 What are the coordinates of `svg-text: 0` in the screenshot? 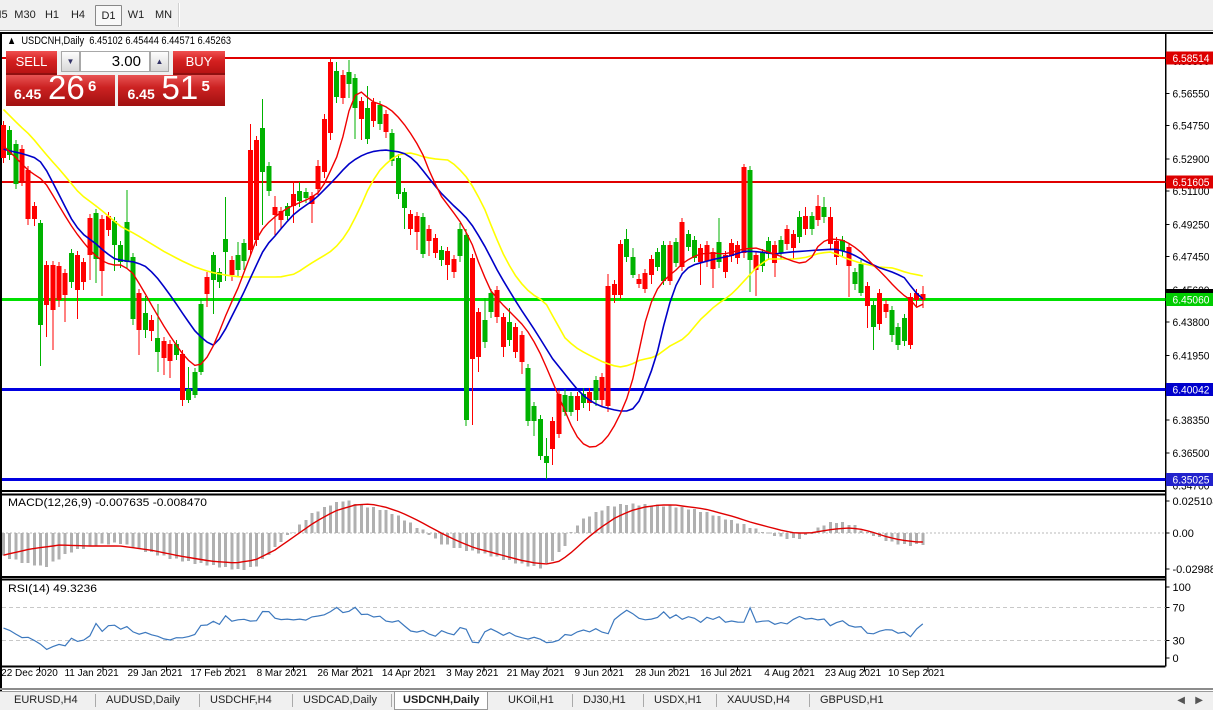 It's located at (1176, 659).